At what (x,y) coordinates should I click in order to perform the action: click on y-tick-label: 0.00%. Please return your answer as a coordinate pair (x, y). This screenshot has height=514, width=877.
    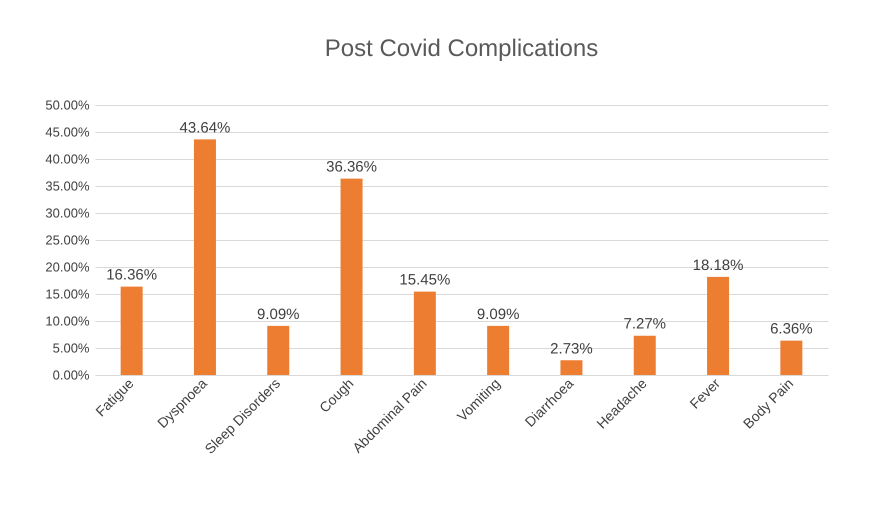
    Looking at the image, I should click on (71, 375).